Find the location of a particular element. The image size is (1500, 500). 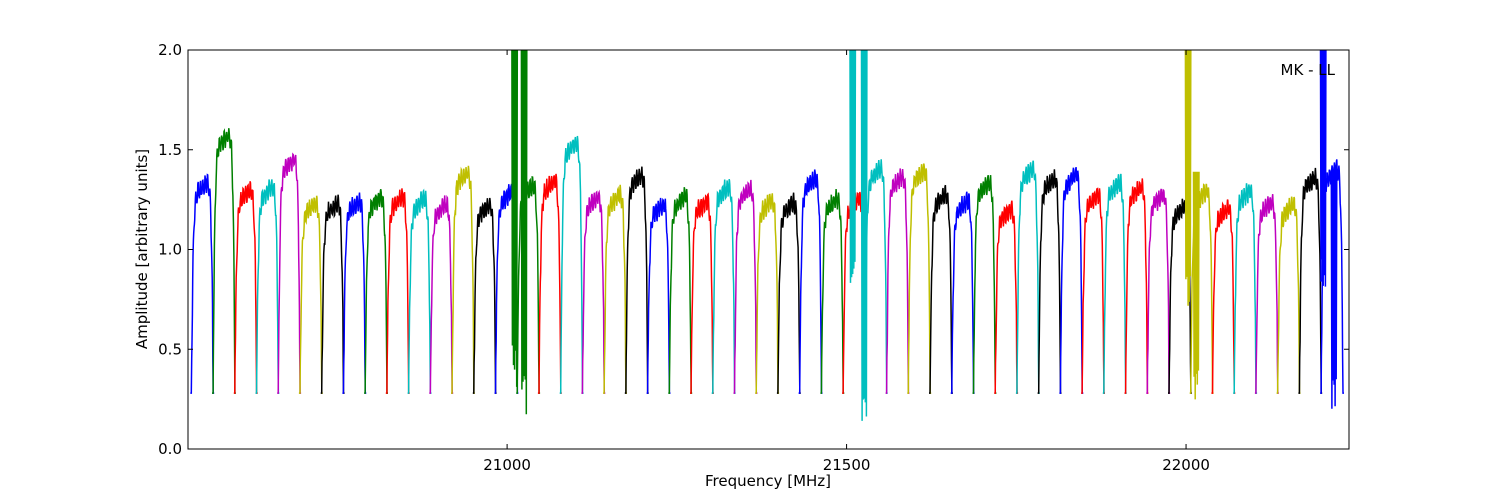

y-tick-label: 1.0 is located at coordinates (170, 250).